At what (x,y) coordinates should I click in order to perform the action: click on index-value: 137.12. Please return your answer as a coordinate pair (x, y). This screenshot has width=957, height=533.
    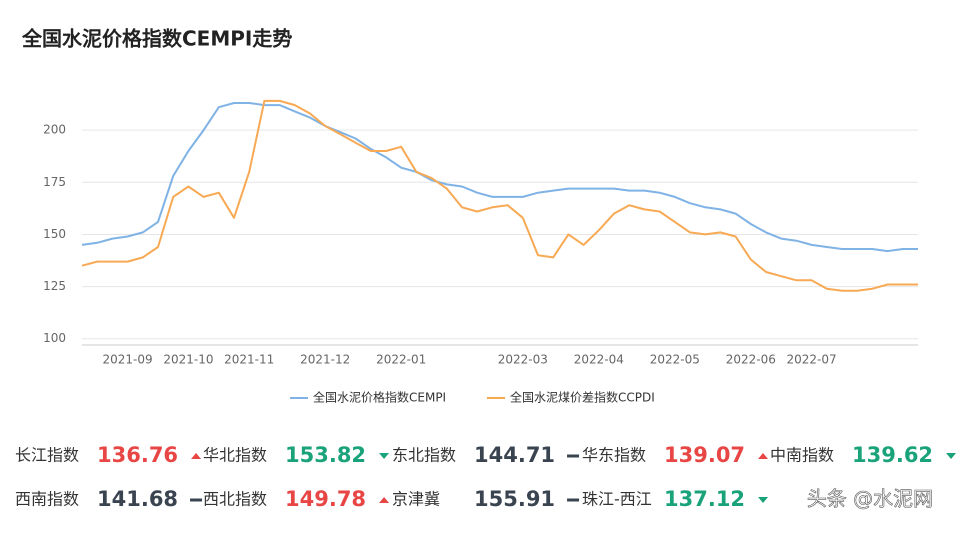
    Looking at the image, I should click on (704, 499).